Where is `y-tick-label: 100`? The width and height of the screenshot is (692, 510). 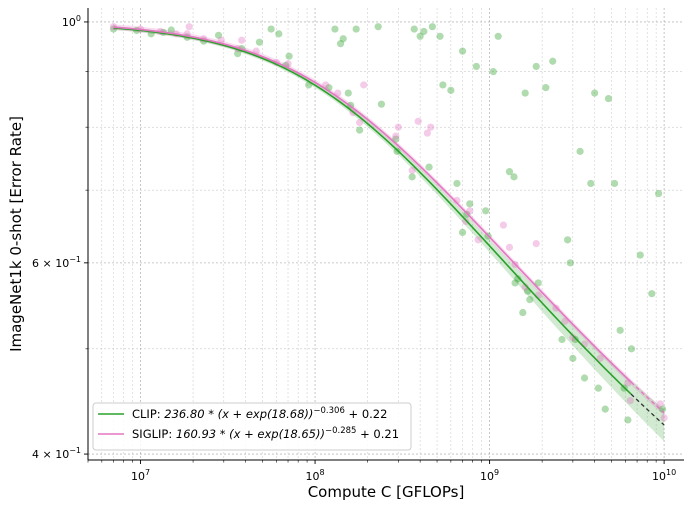
y-tick-label: 100 is located at coordinates (71, 21).